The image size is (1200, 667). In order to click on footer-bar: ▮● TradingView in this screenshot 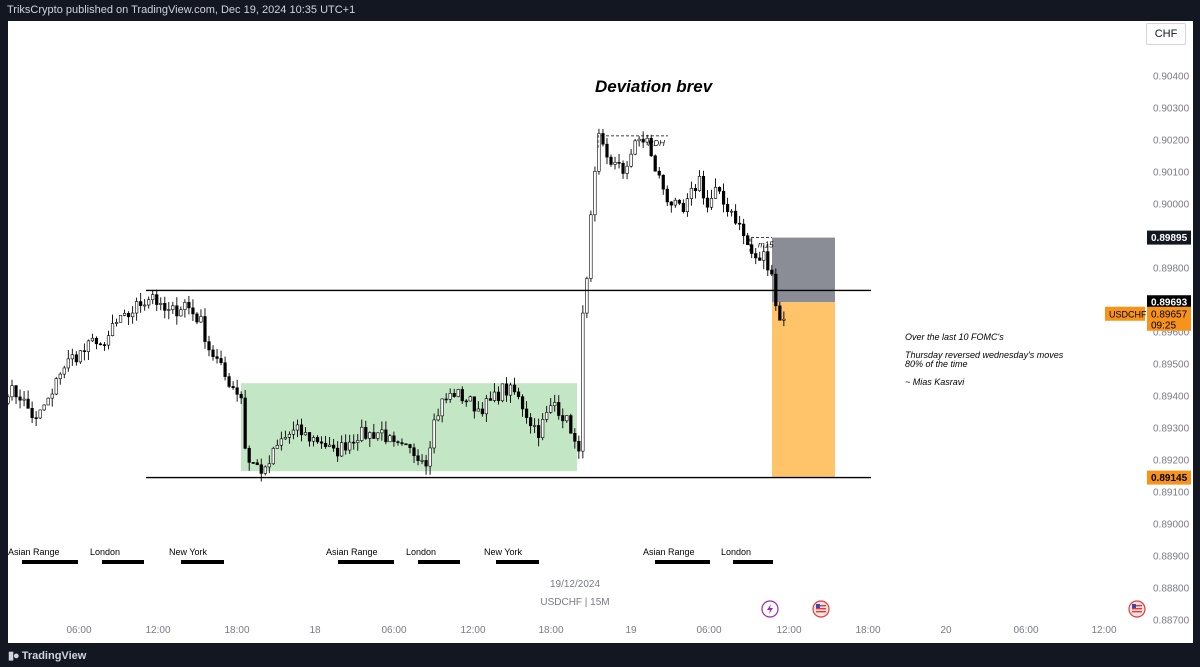, I will do `click(600, 655)`.